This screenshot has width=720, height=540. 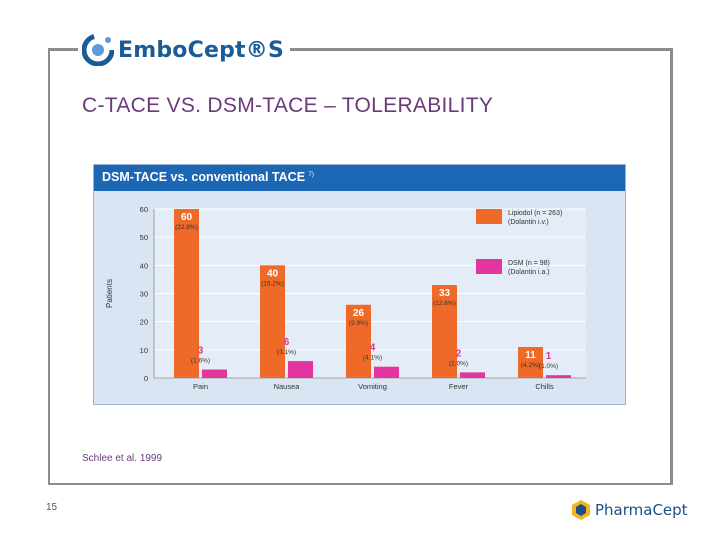 What do you see at coordinates (360, 49) in the screenshot?
I see `frame-top-line` at bounding box center [360, 49].